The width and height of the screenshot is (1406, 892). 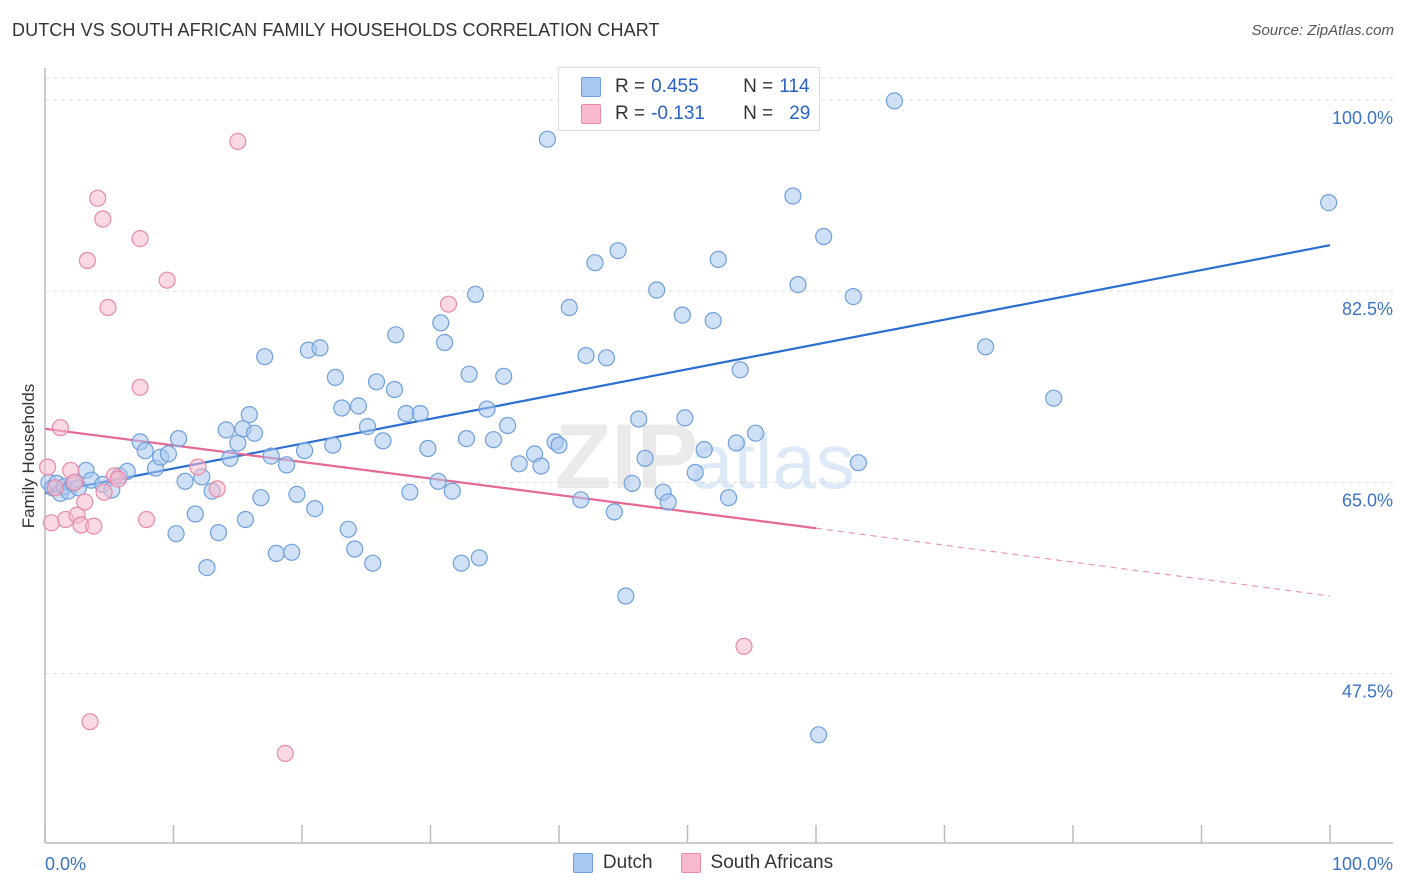 What do you see at coordinates (1073, 562) in the screenshot?
I see `south-africans-trend-line-extension` at bounding box center [1073, 562].